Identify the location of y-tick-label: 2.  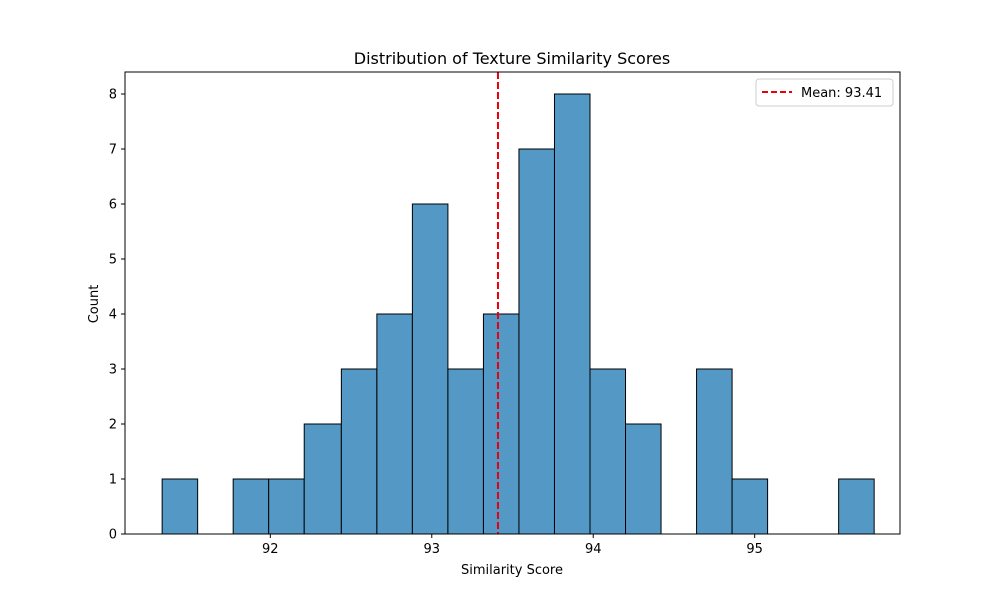
(113, 425).